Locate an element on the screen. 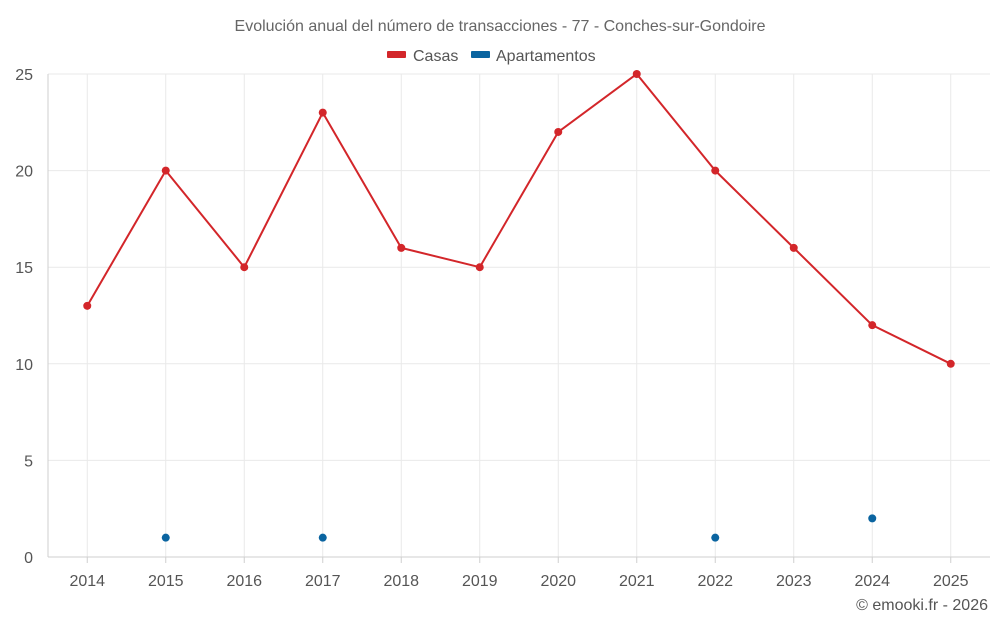  y-tick-label: 10 is located at coordinates (24, 365).